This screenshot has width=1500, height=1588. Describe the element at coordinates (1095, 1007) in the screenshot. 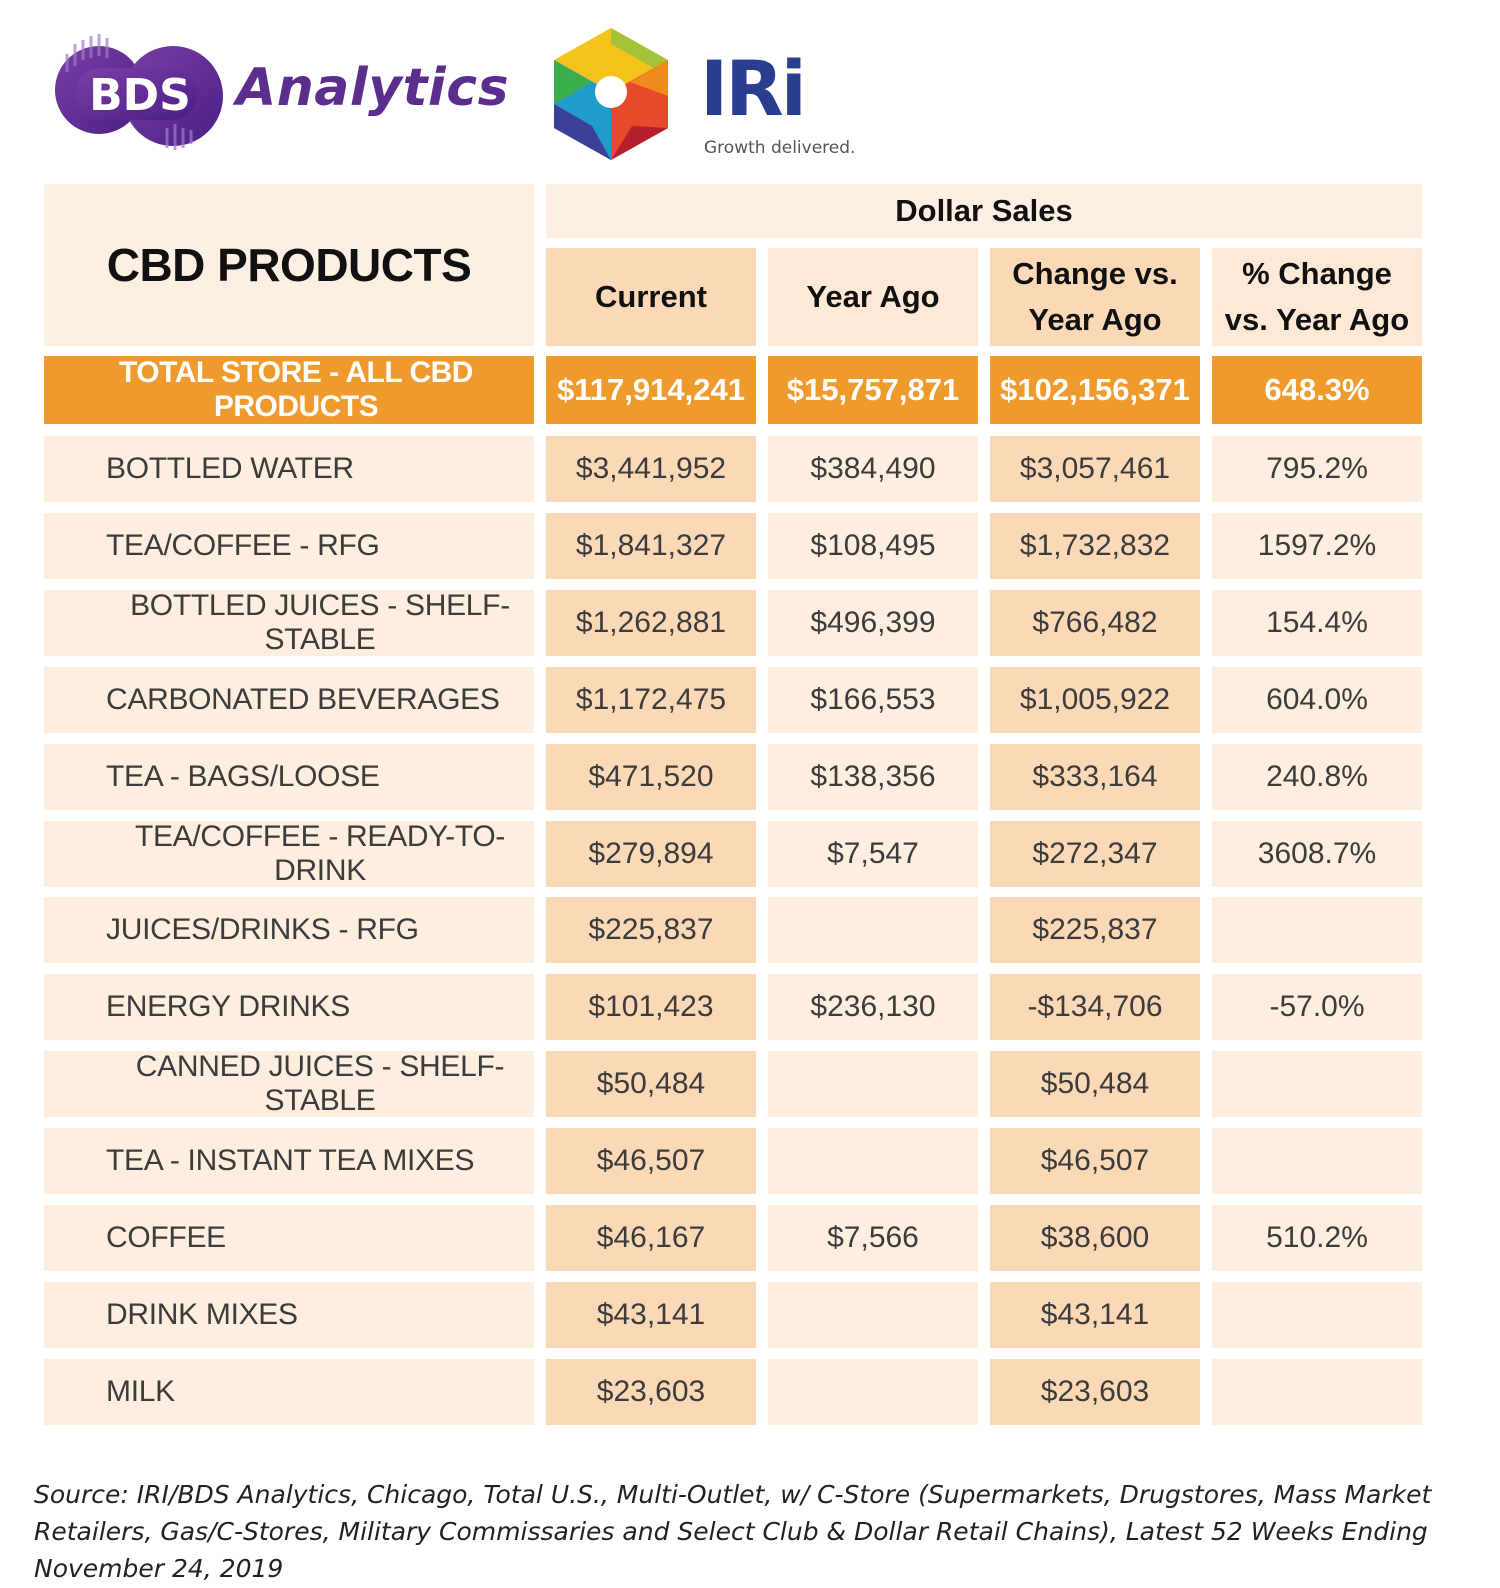

I see `table-row-value-2: -$134,706` at that location.